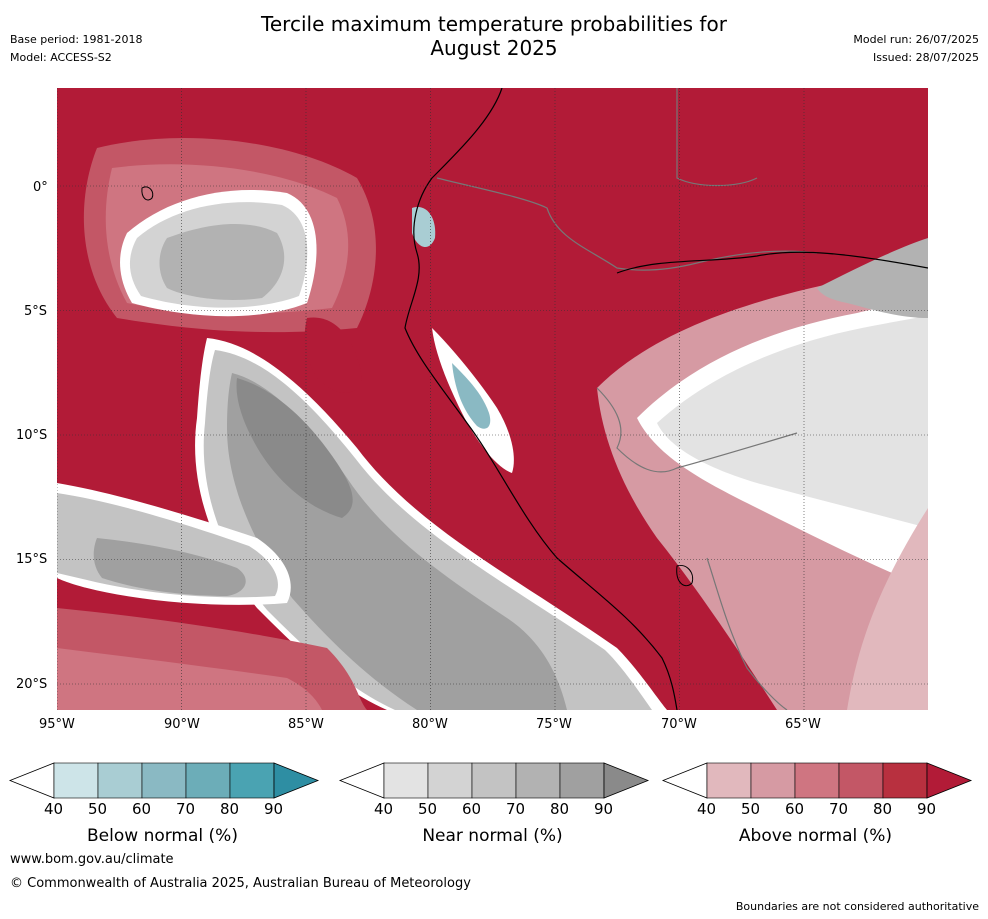 Image resolution: width=988 pixels, height=919 pixels. I want to click on country-border, so click(627, 224).